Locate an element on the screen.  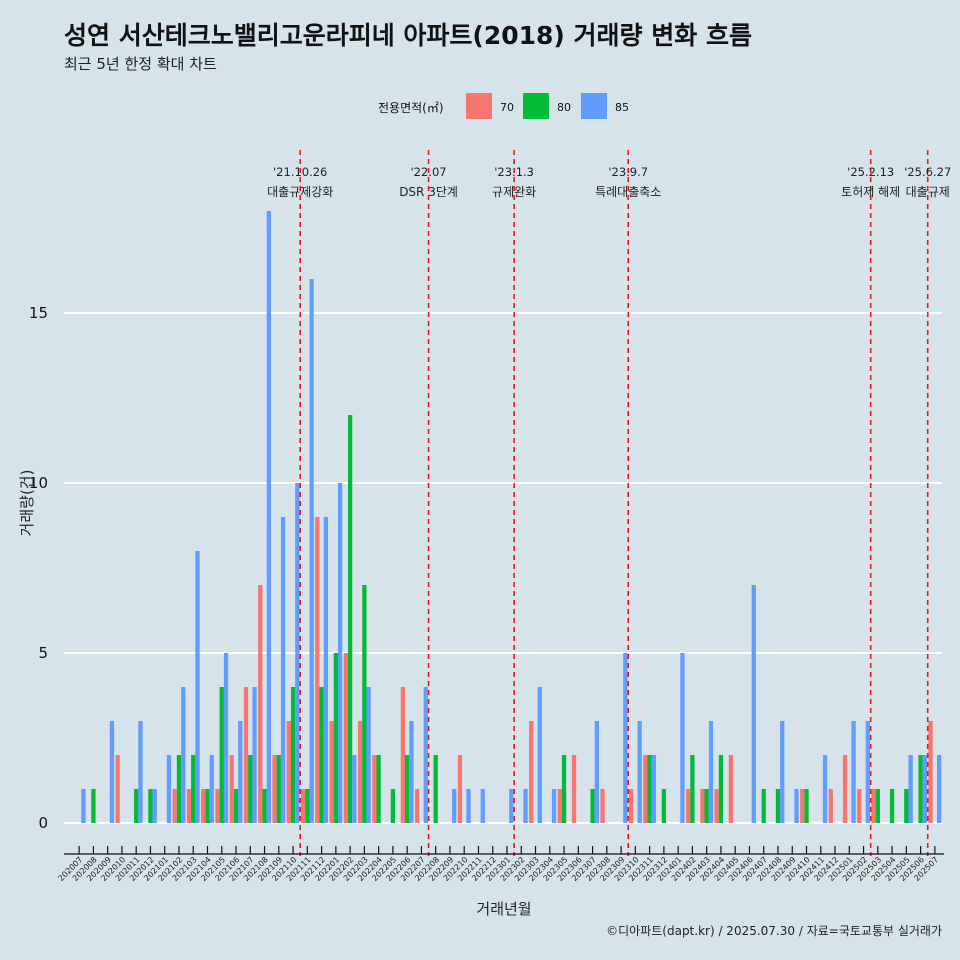
event-date: '23.1.3 is located at coordinates (514, 172).